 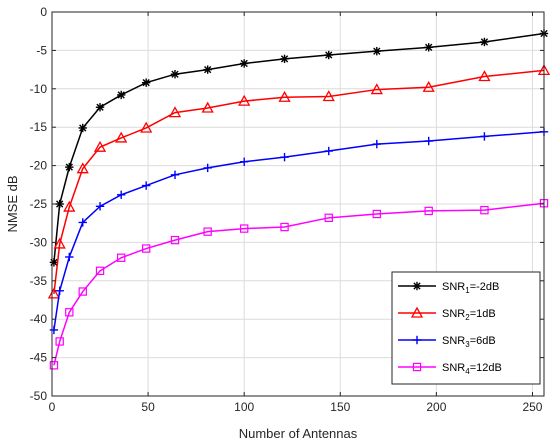 What do you see at coordinates (12, 203) in the screenshot?
I see `y-axis-label: NMSE dB` at bounding box center [12, 203].